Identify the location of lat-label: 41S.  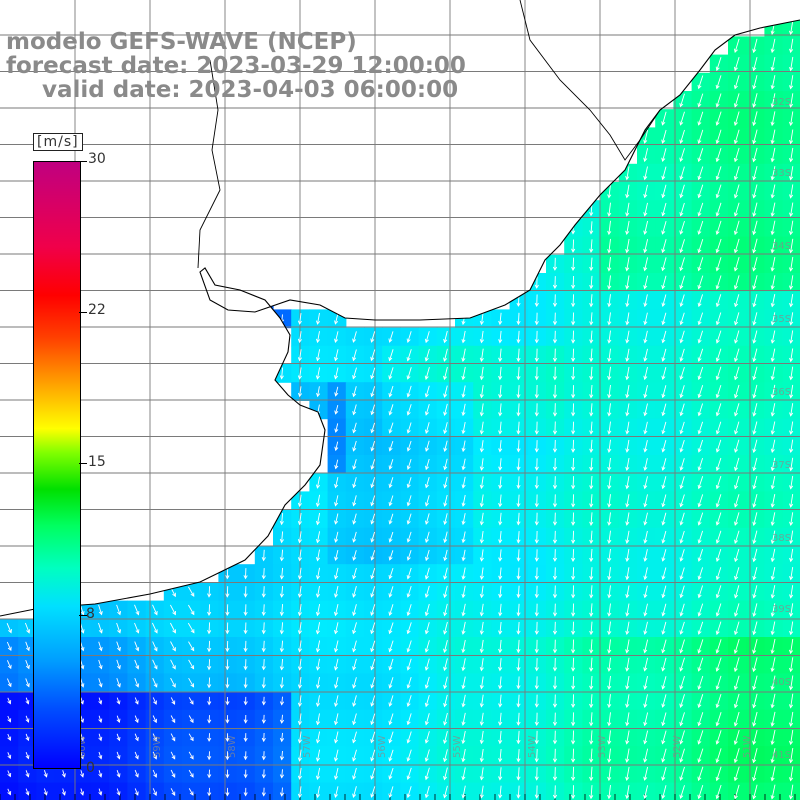
(781, 755).